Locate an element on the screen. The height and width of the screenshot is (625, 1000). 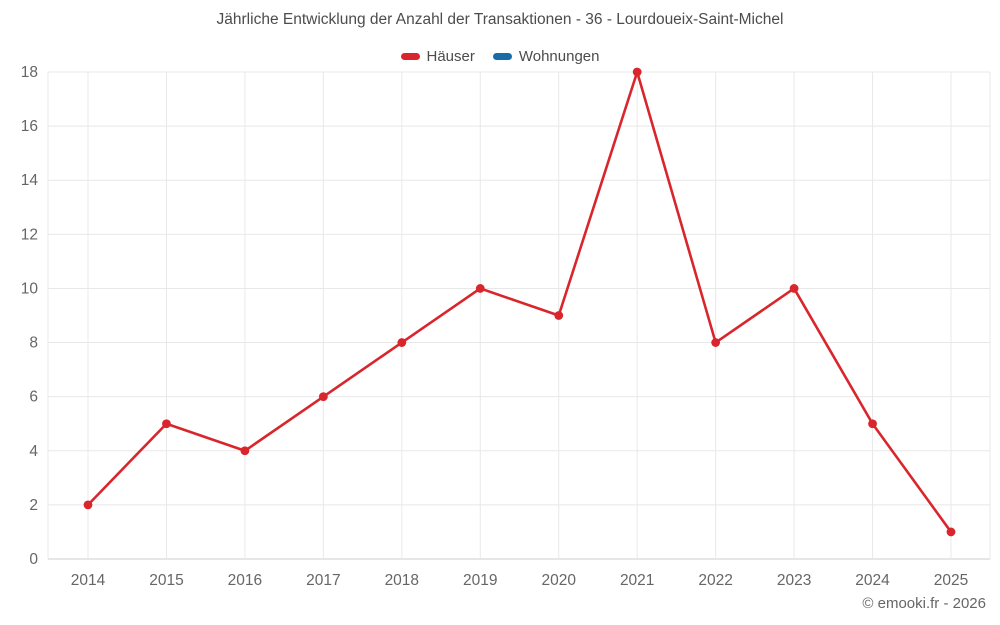
legend-swatch-h-user is located at coordinates (410, 56).